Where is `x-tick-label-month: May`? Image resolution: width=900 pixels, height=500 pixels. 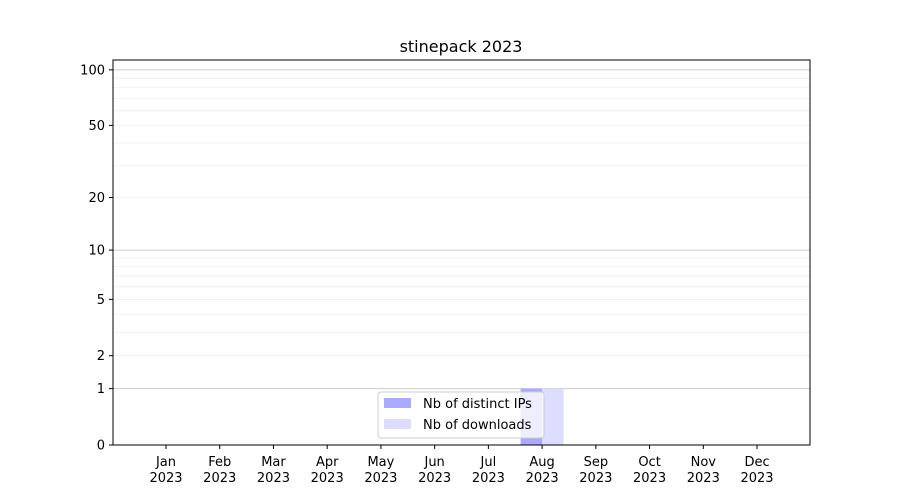
x-tick-label-month: May is located at coordinates (380, 462).